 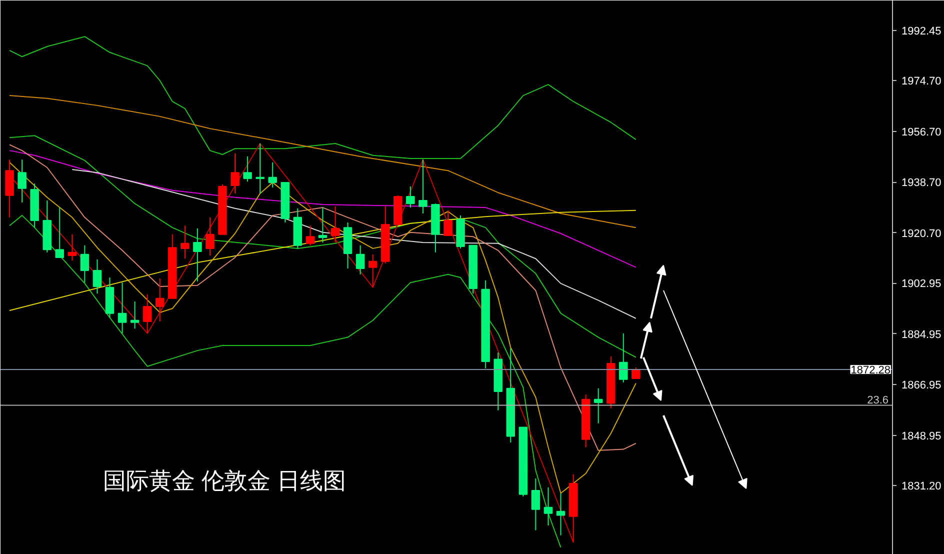 What do you see at coordinates (922, 82) in the screenshot?
I see `y-tick-label: 1974.70` at bounding box center [922, 82].